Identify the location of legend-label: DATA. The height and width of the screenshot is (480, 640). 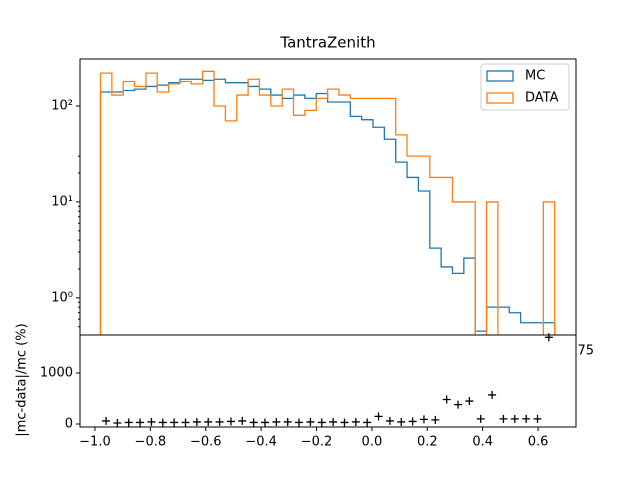
(542, 98).